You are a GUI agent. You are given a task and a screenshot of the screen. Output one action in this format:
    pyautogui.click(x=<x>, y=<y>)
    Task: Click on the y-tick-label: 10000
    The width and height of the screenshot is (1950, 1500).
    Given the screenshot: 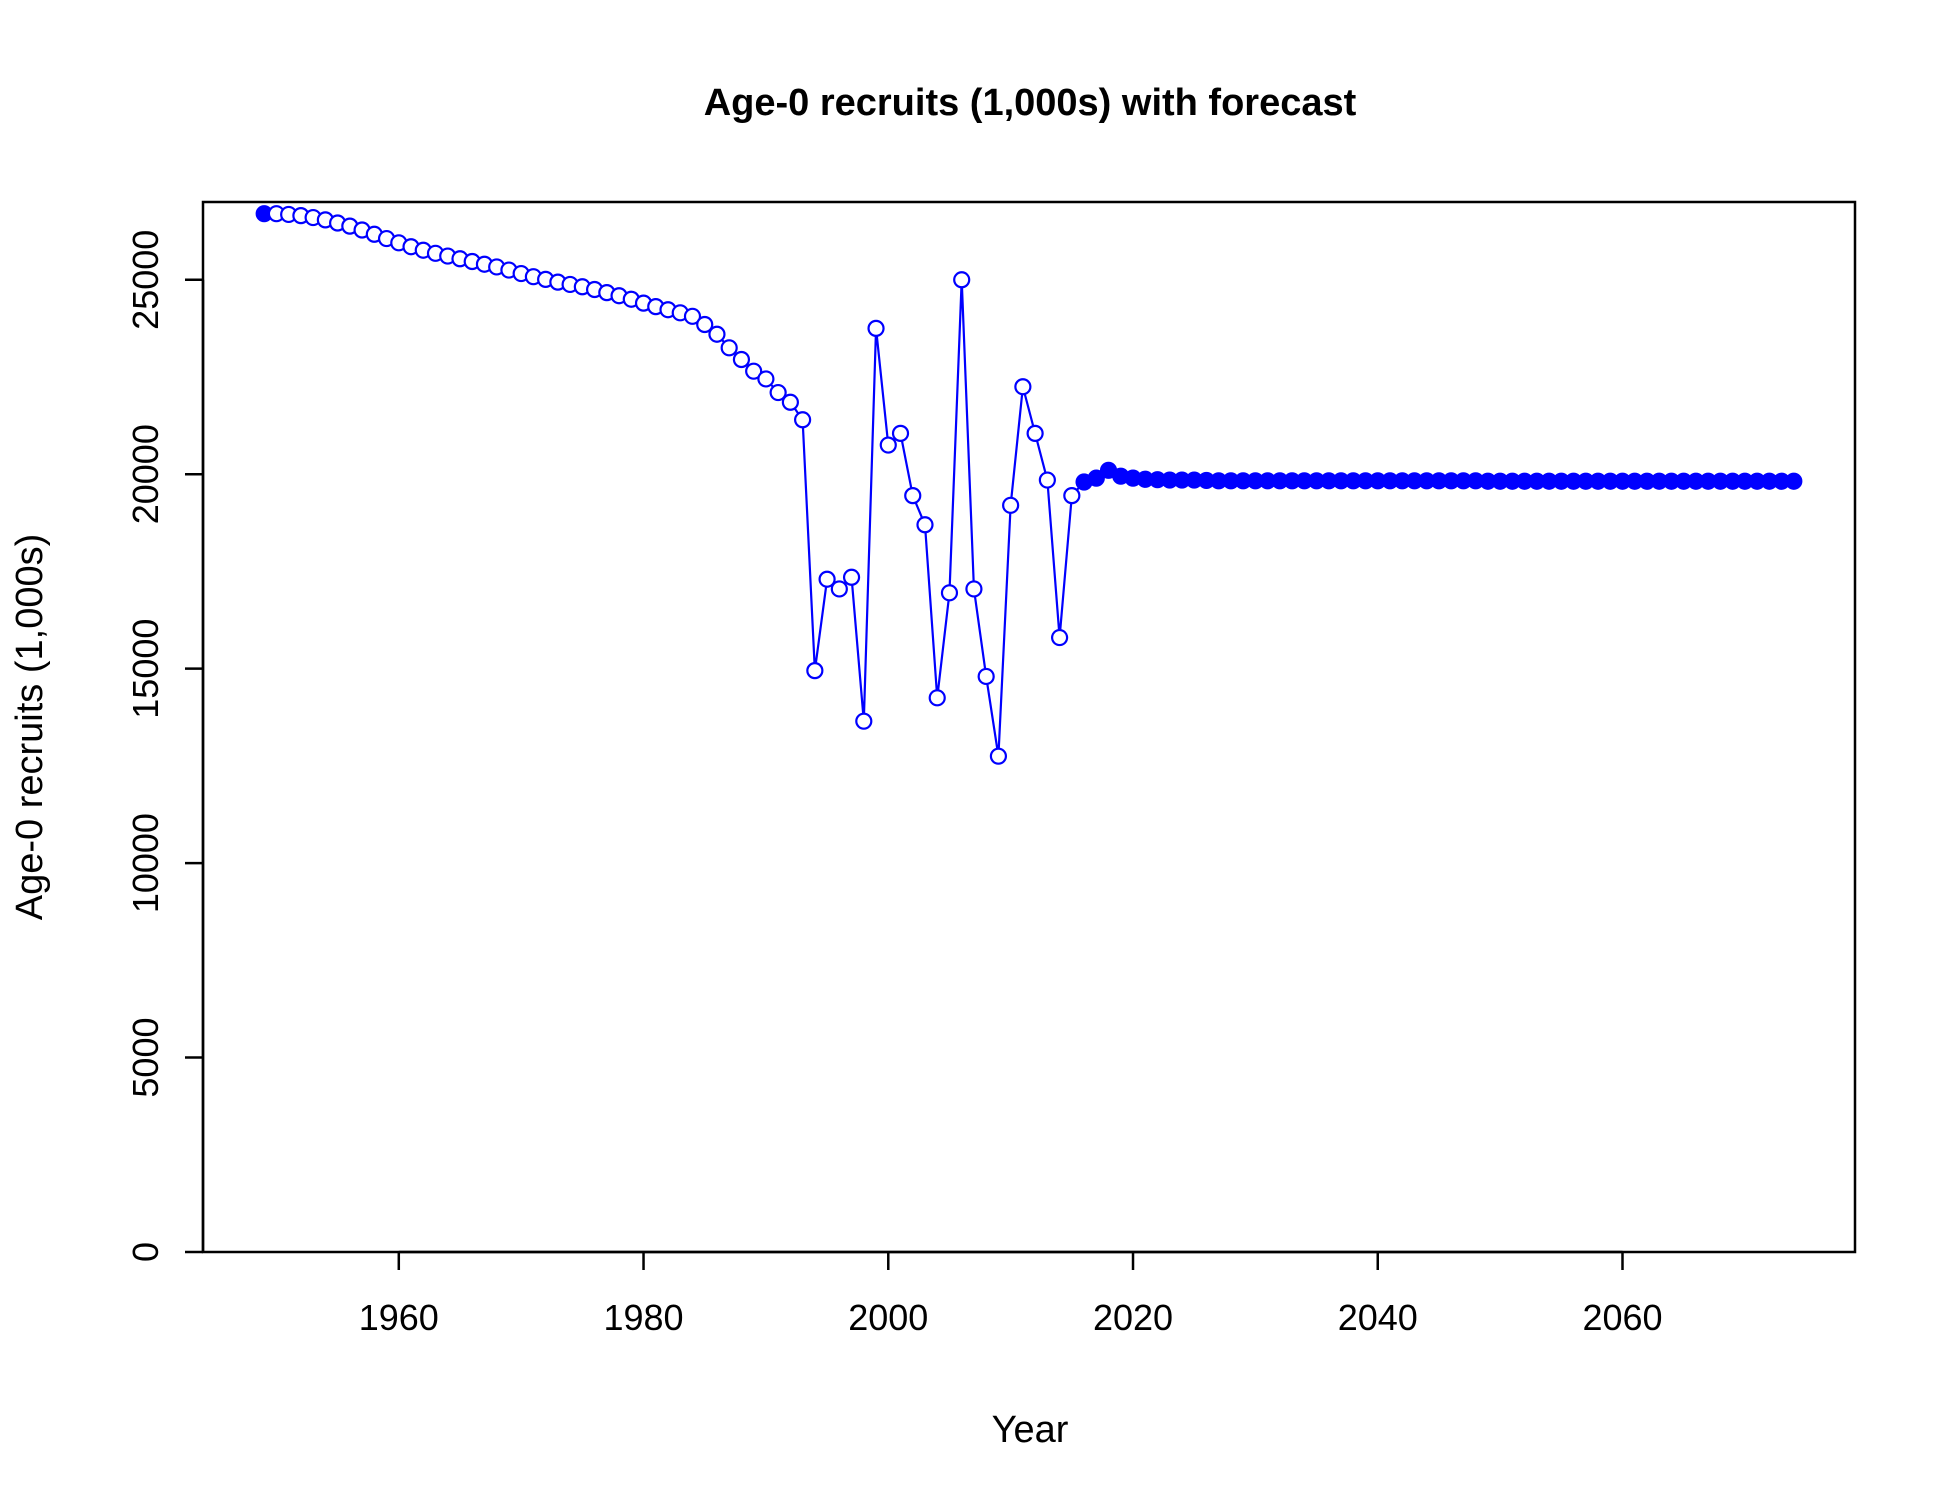 What is the action you would take?
    pyautogui.click(x=145, y=863)
    